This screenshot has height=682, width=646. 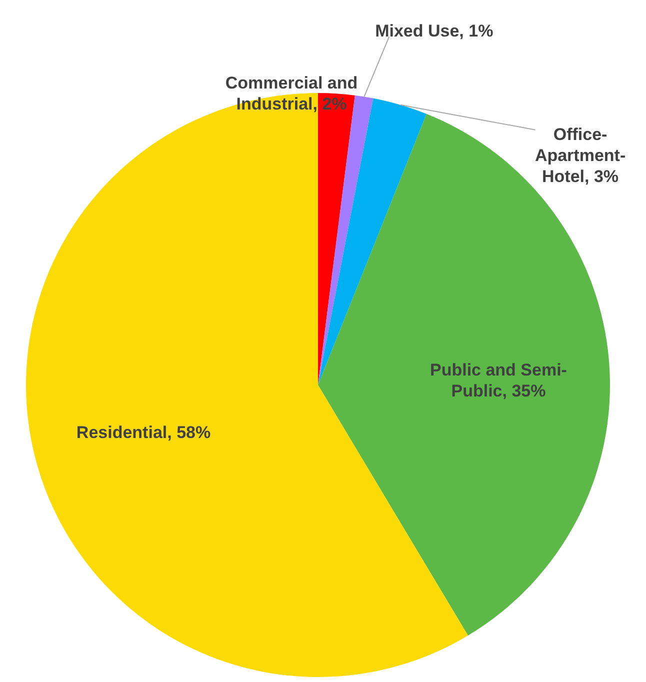 I want to click on slice-label: Commercial and Industrial, 2%, so click(x=291, y=94).